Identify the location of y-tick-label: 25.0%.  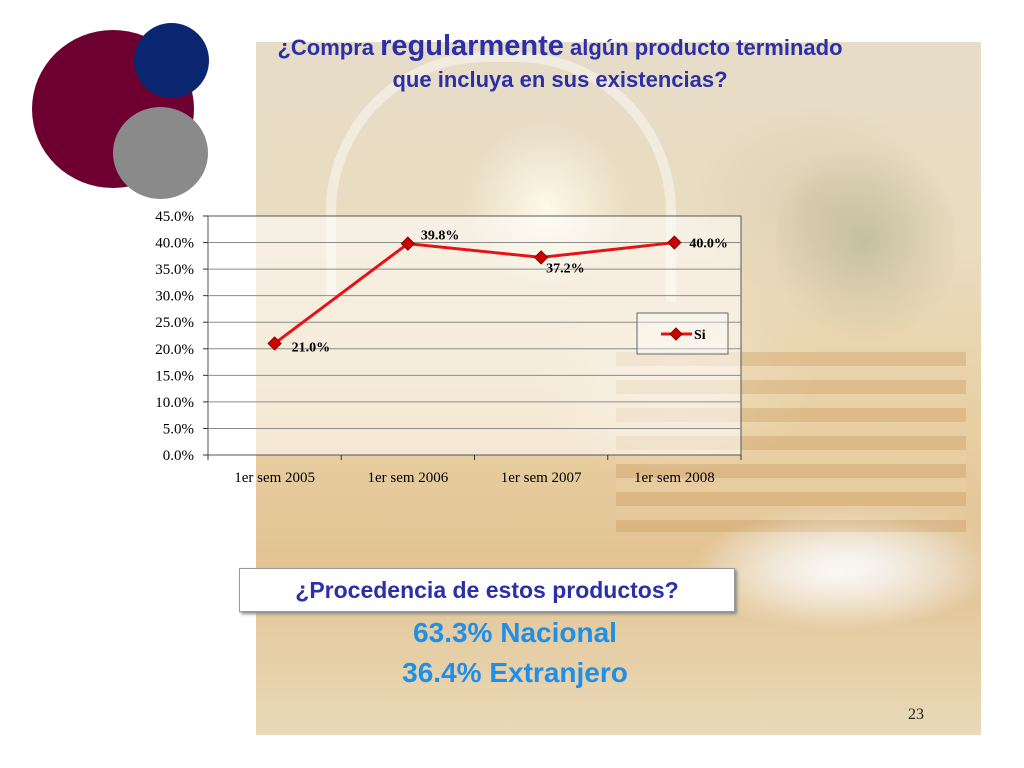
(174, 323).